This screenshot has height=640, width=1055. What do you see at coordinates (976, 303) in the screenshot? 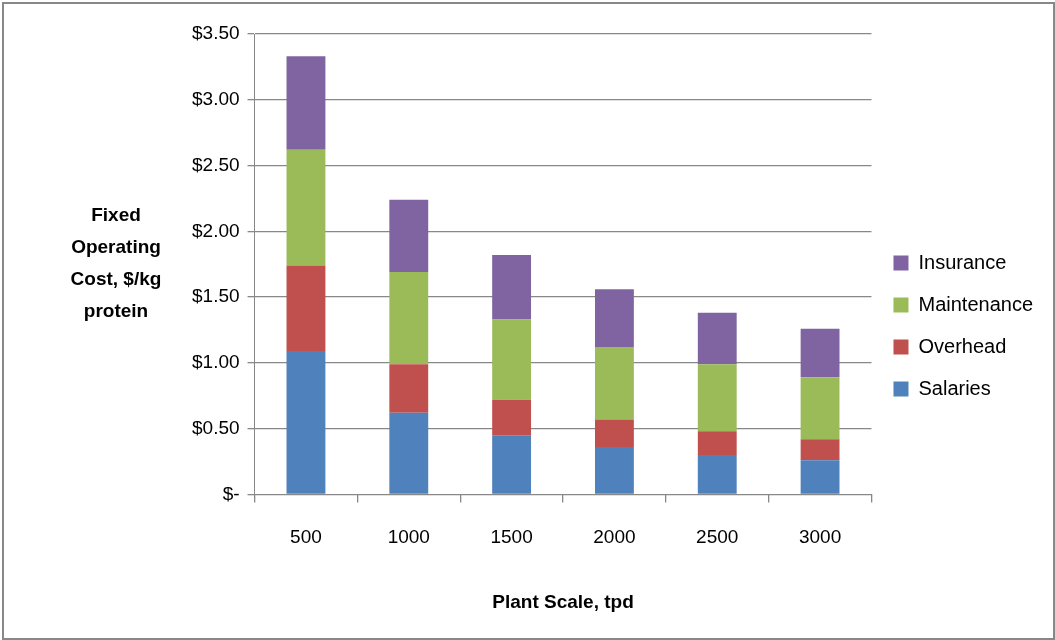
I see `legend-label: Maintenance` at bounding box center [976, 303].